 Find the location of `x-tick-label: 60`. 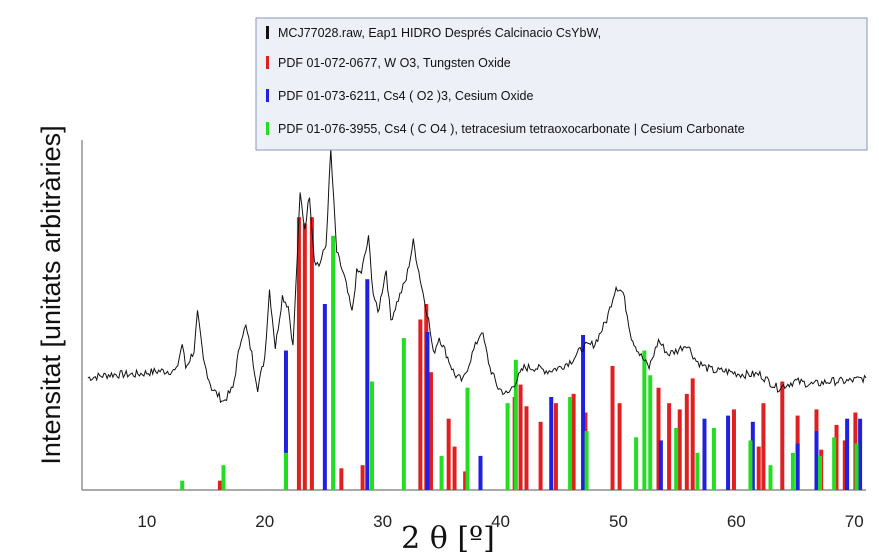

x-tick-label: 60 is located at coordinates (736, 521).